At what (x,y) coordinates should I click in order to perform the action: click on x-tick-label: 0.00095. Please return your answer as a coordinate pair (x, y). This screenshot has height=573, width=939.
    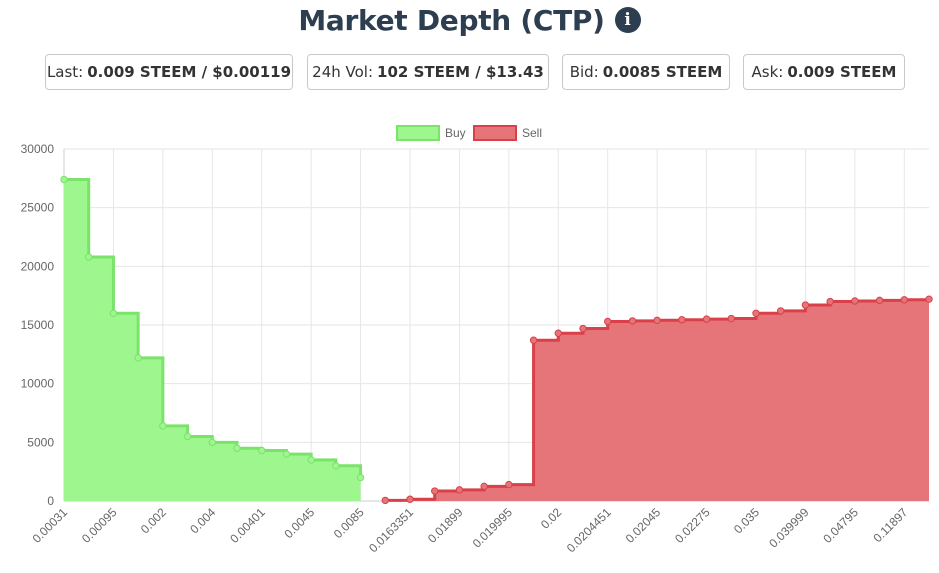
    Looking at the image, I should click on (99, 525).